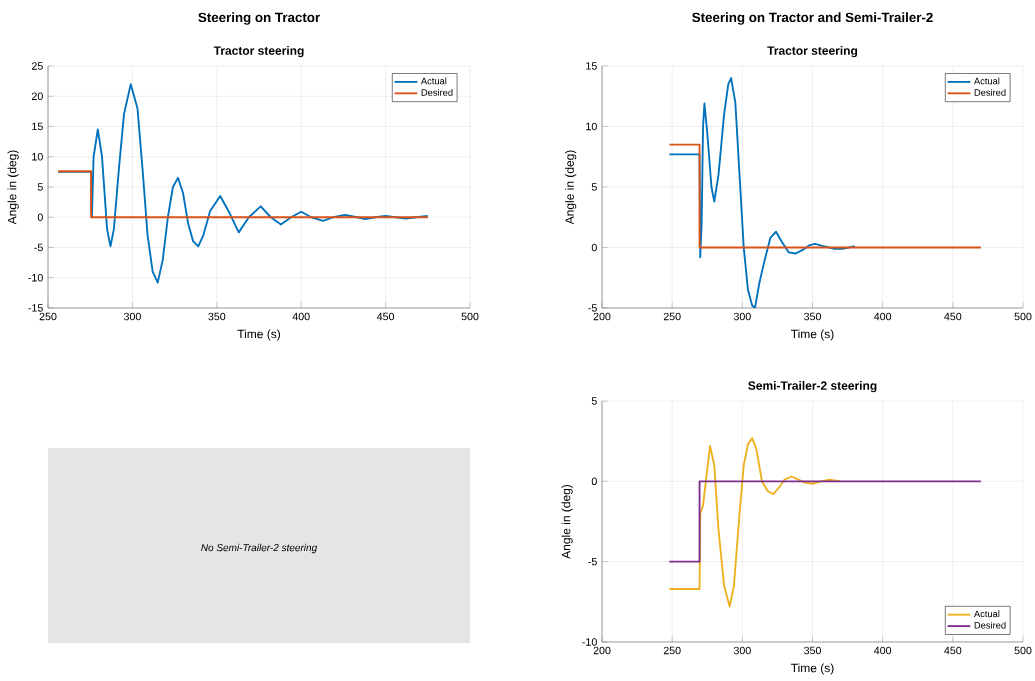 The width and height of the screenshot is (1035, 681). What do you see at coordinates (812, 18) in the screenshot?
I see `chart-title: Steering on Tractor and Semi-Trailer-2` at bounding box center [812, 18].